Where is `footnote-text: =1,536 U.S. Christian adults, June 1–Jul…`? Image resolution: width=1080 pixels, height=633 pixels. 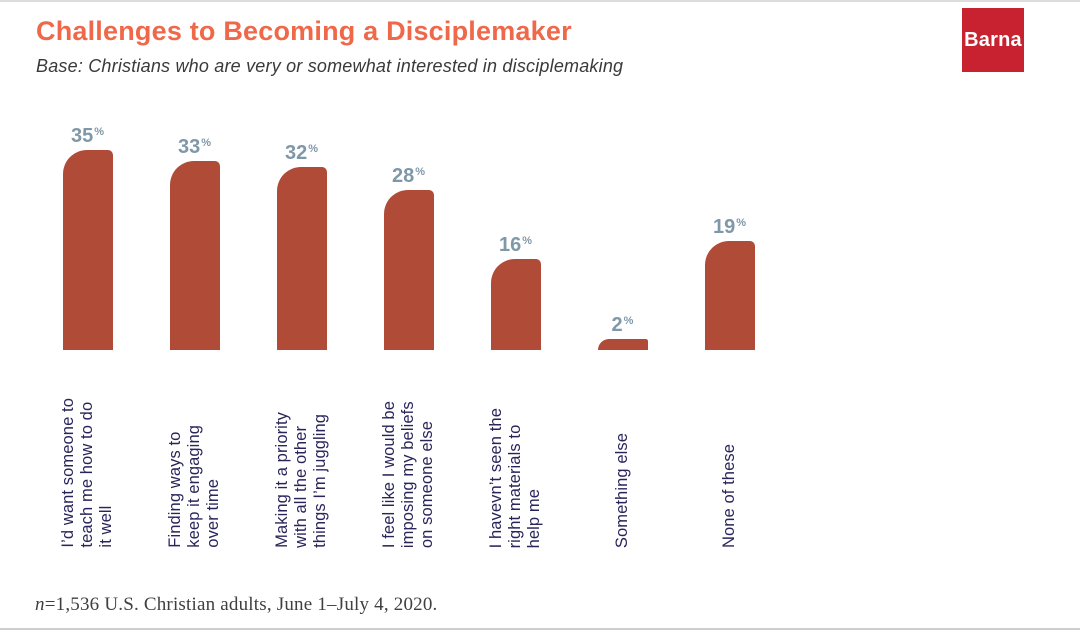 footnote-text: =1,536 U.S. Christian adults, June 1–Jul… is located at coordinates (241, 604).